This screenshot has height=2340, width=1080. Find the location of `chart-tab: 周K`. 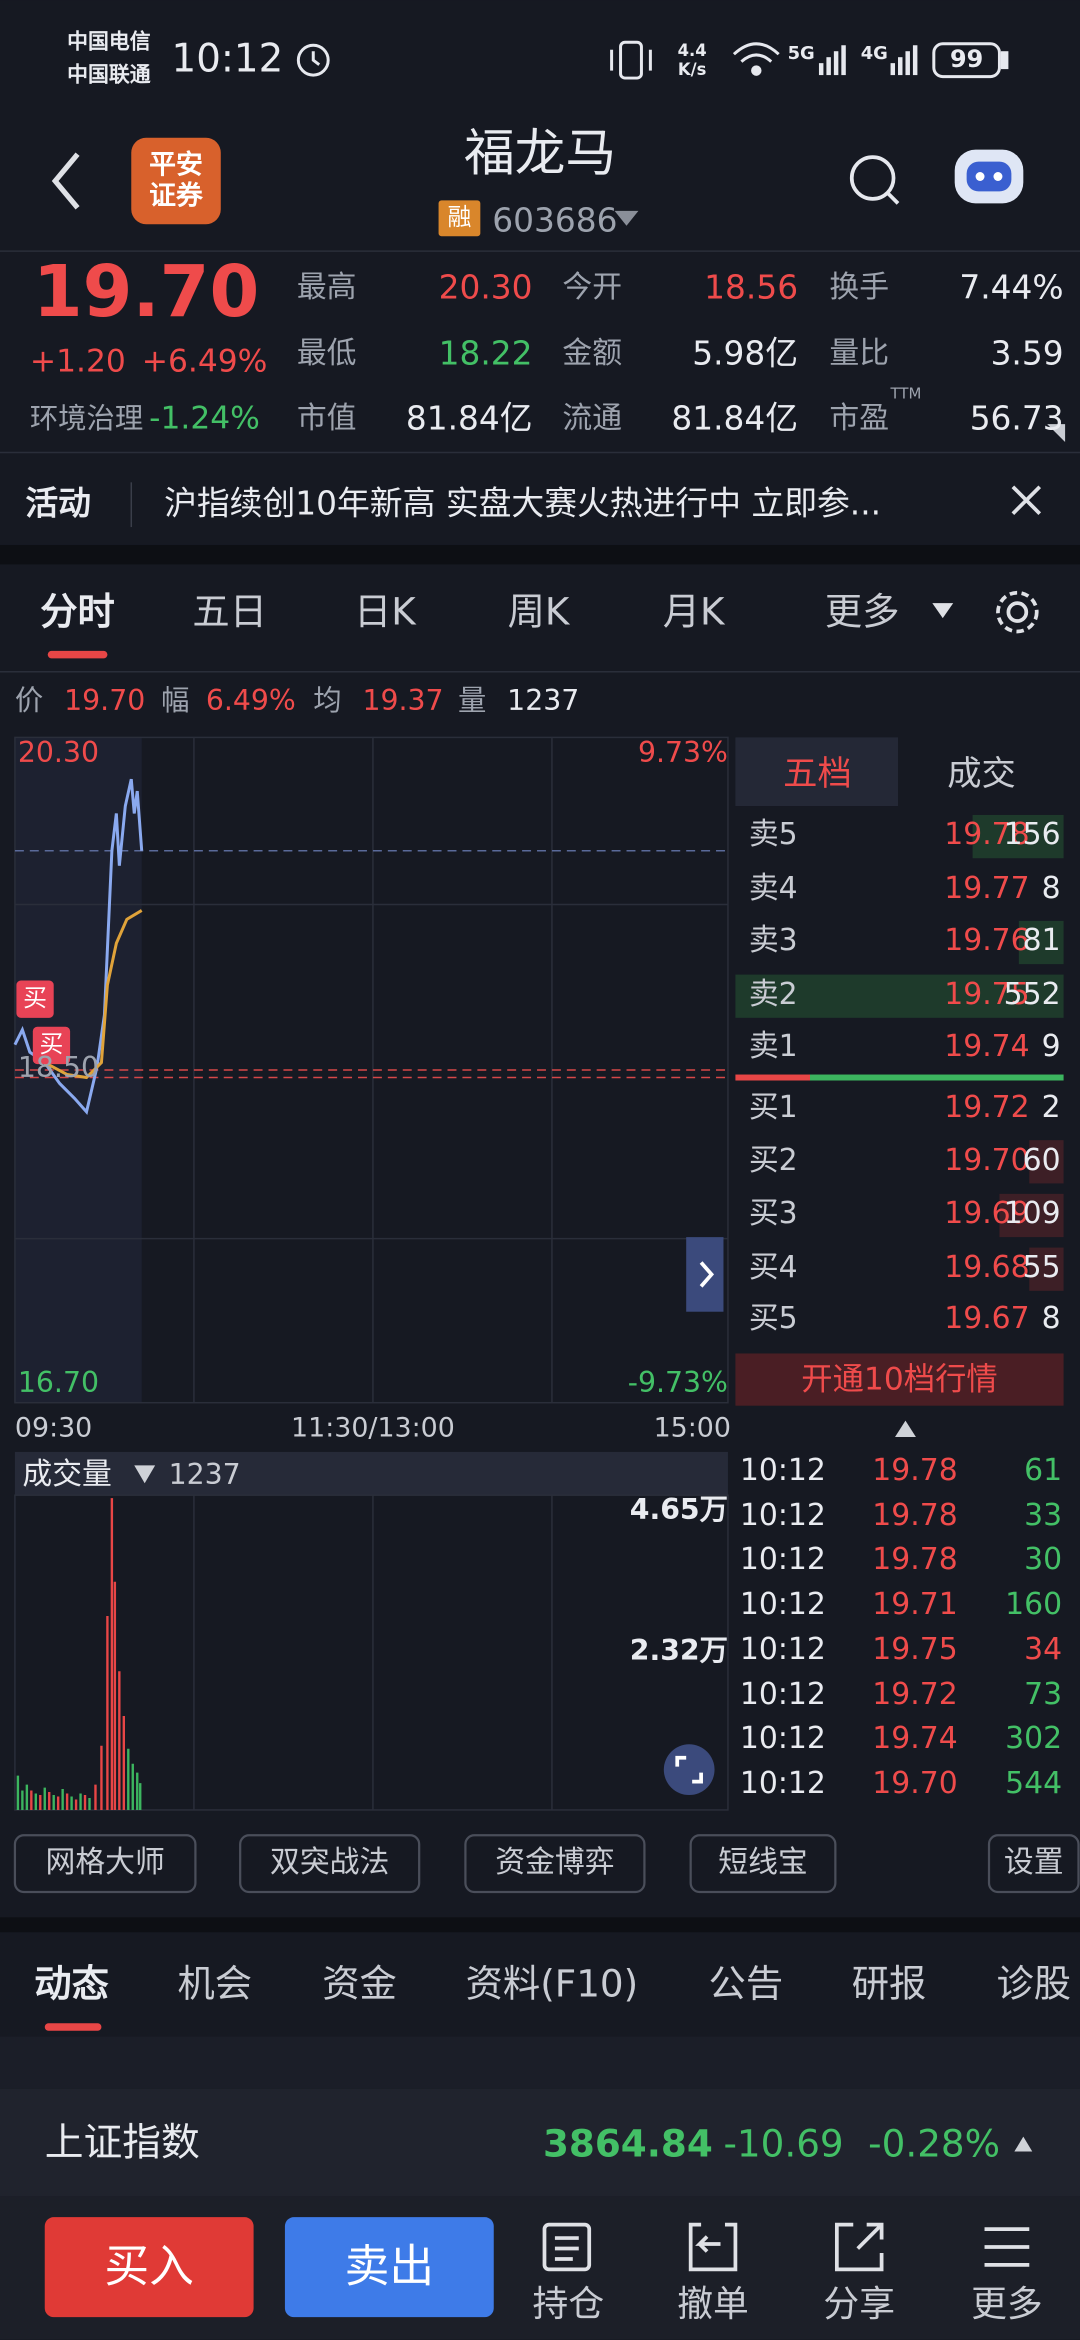

chart-tab: 周K is located at coordinates (538, 610).